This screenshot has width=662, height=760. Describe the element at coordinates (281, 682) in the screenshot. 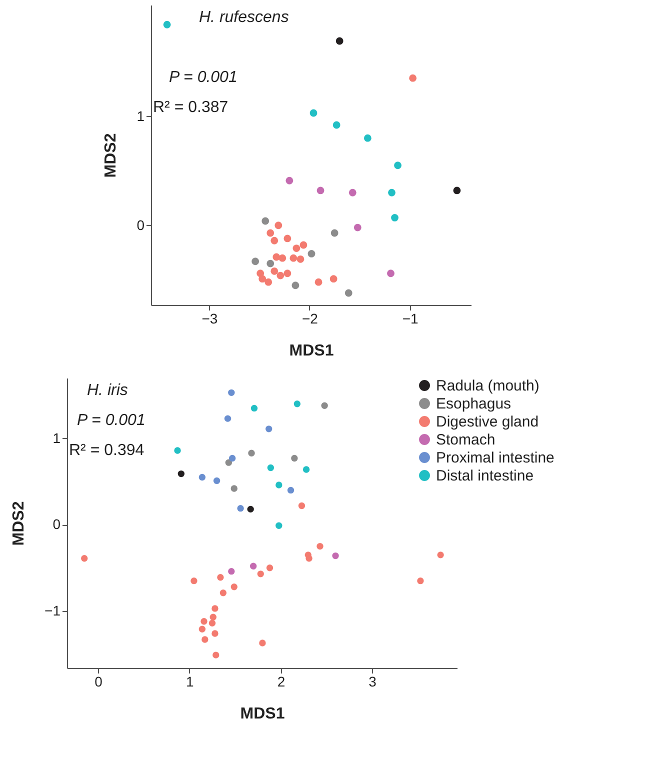

I see `x-tick-label: 2` at that location.